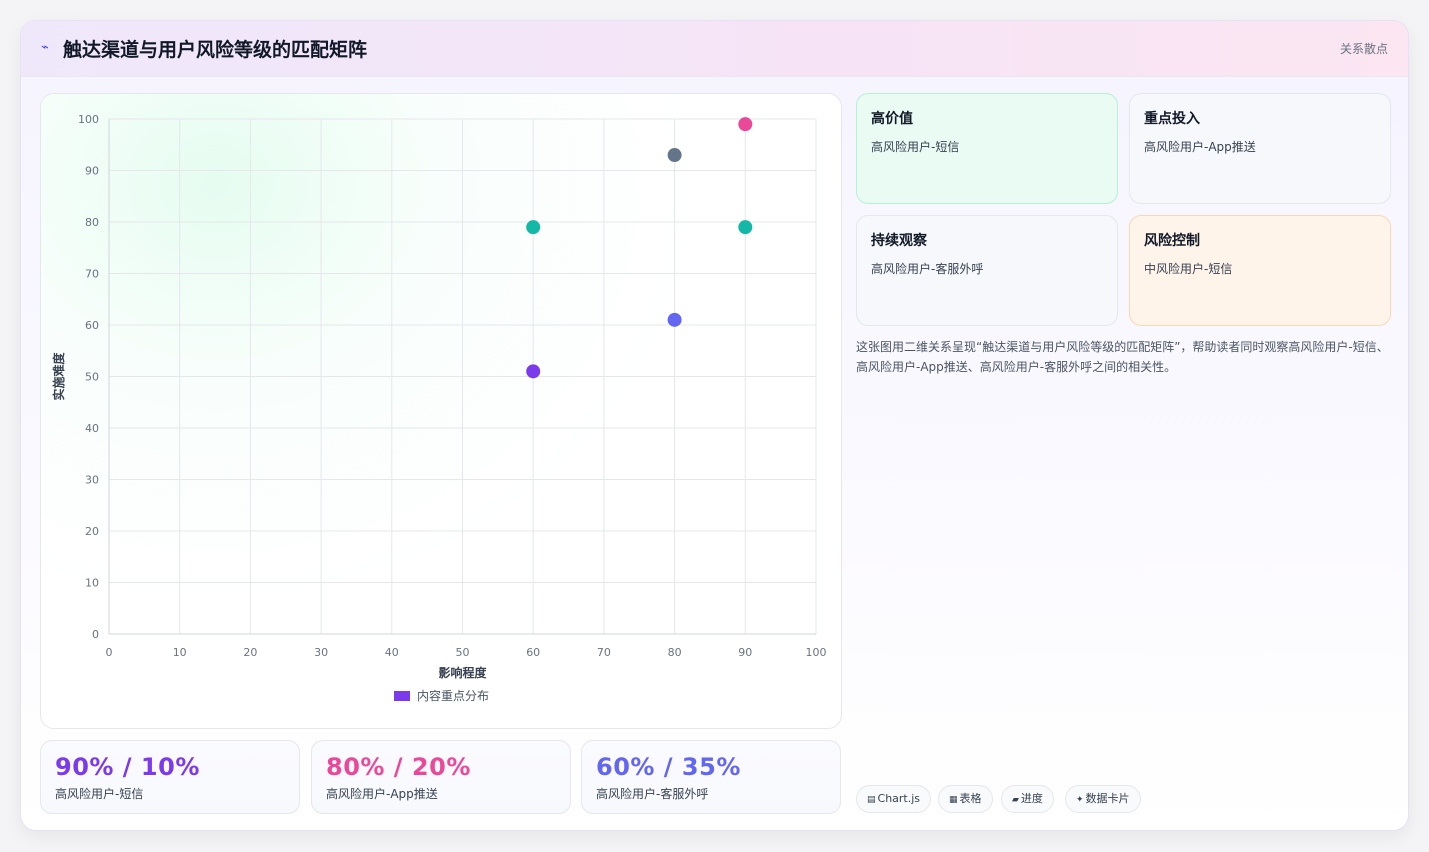  I want to click on quadrant-text: 中风险用户-短信, so click(1188, 269).